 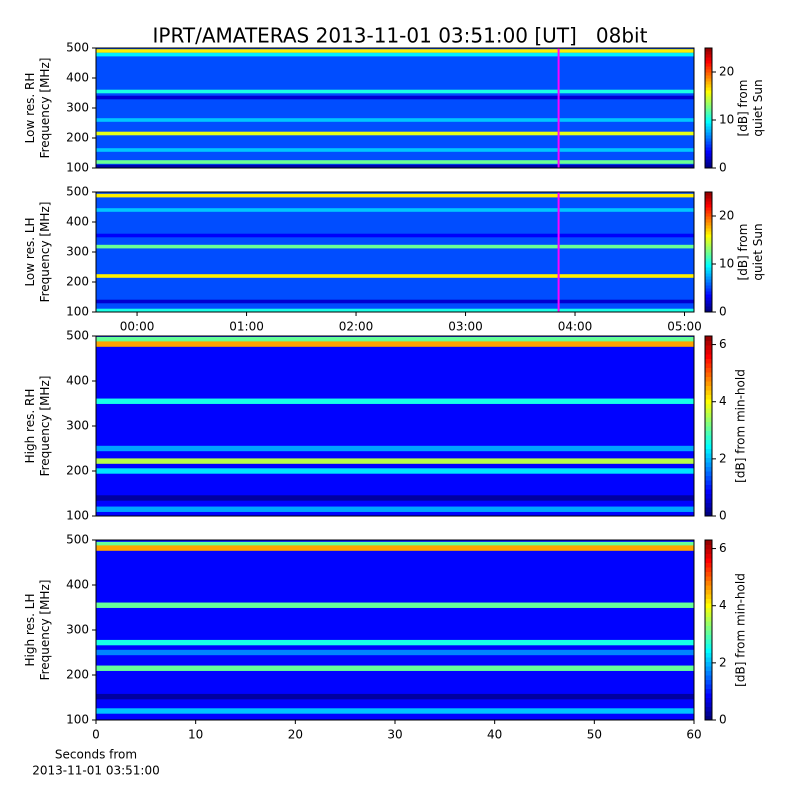 What do you see at coordinates (758, 251) in the screenshot?
I see `colorbar-label: quiet Sun` at bounding box center [758, 251].